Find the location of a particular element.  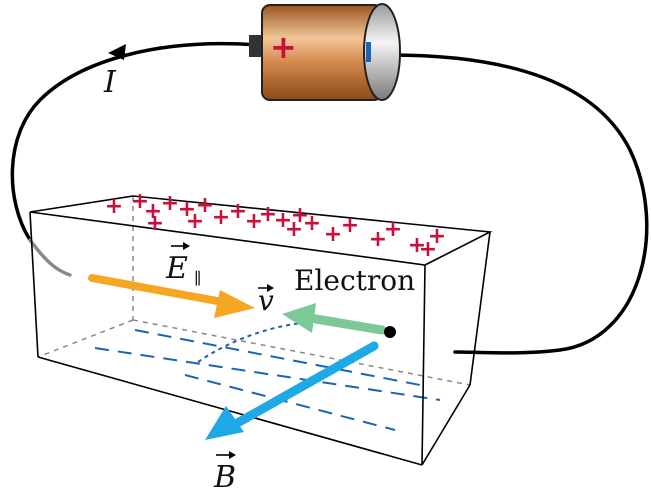

negative-surface-charges is located at coordinates (267, 380).